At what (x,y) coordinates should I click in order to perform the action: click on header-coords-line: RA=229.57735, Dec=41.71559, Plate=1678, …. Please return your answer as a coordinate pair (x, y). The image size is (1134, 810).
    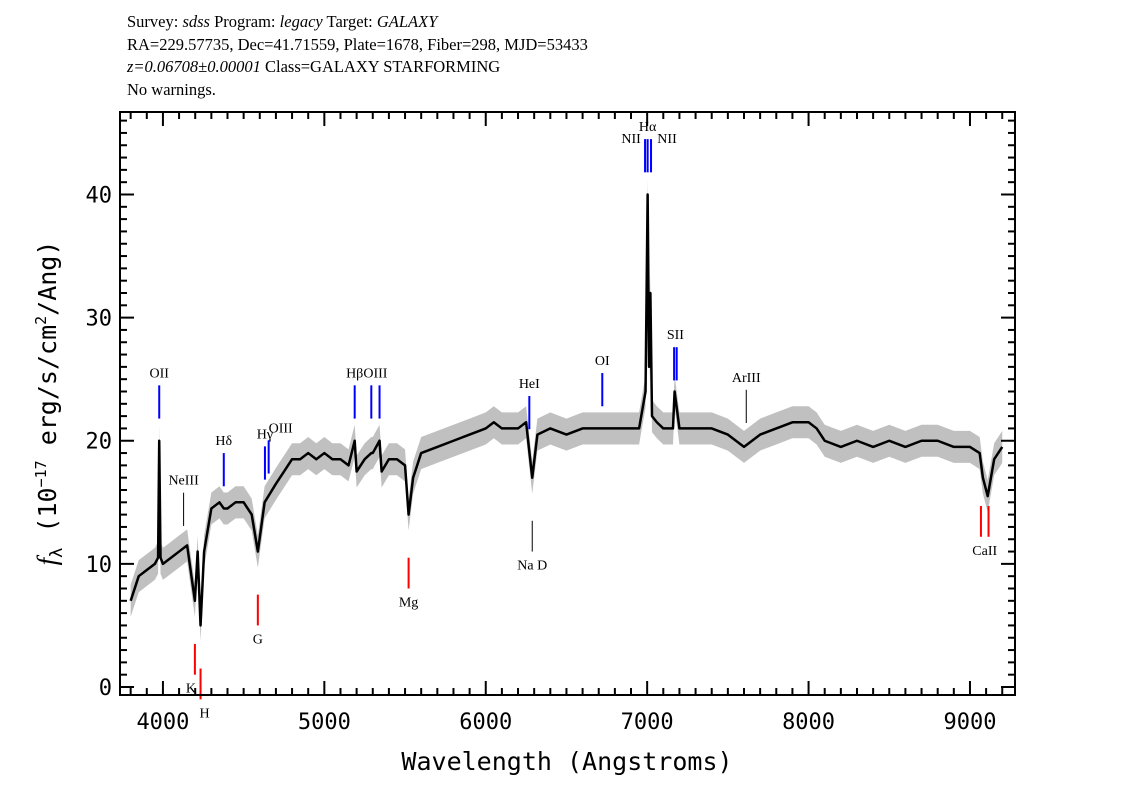
    Looking at the image, I should click on (357, 44).